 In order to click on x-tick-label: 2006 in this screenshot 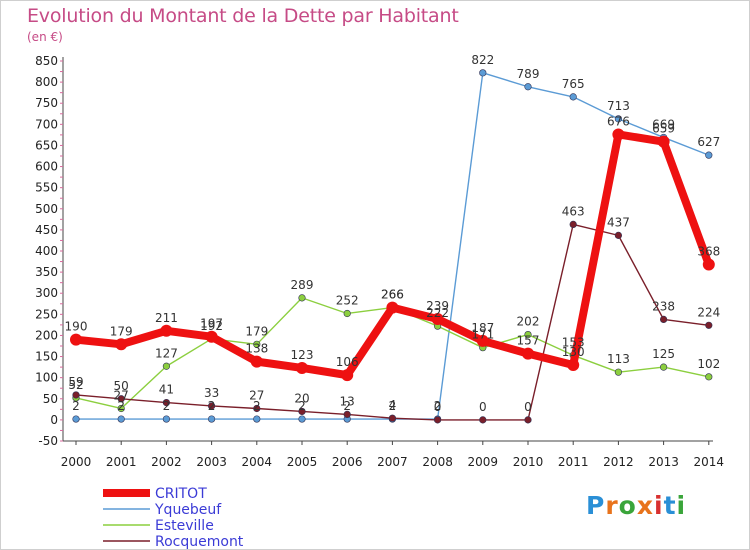, I will do `click(347, 462)`.